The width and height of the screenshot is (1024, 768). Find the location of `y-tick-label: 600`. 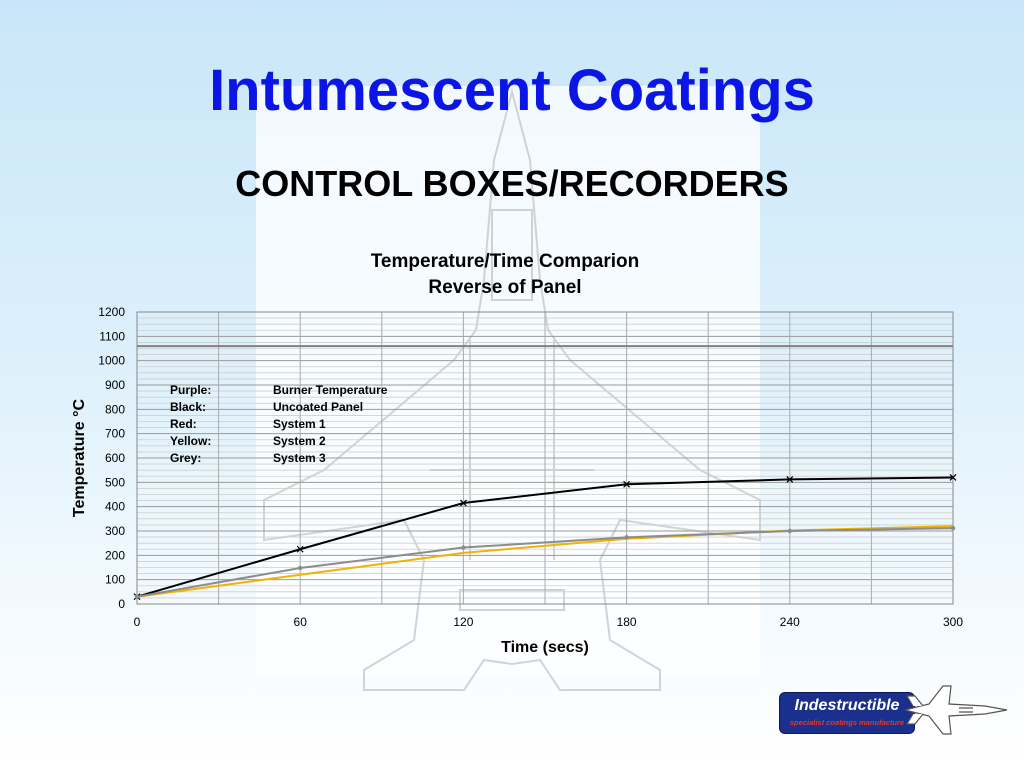

y-tick-label: 600 is located at coordinates (115, 458).